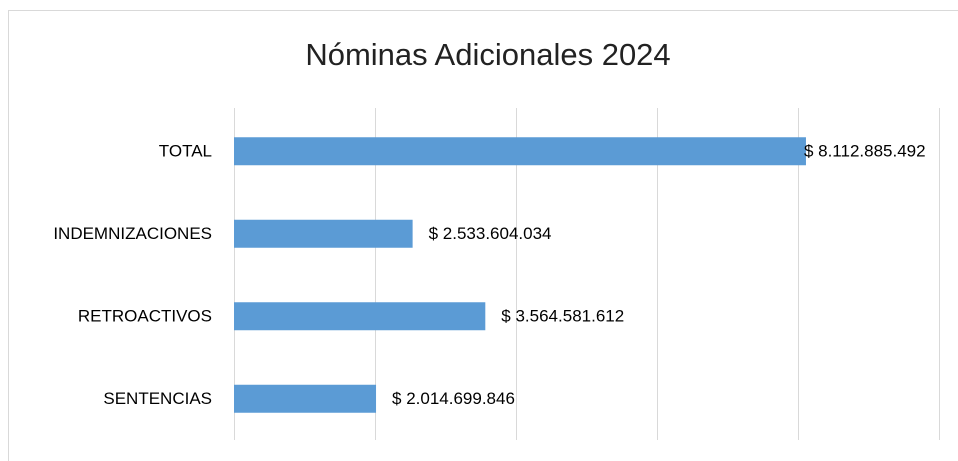 Image resolution: width=958 pixels, height=461 pixels. I want to click on y-tick-label: RETROACTIVOS, so click(145, 316).